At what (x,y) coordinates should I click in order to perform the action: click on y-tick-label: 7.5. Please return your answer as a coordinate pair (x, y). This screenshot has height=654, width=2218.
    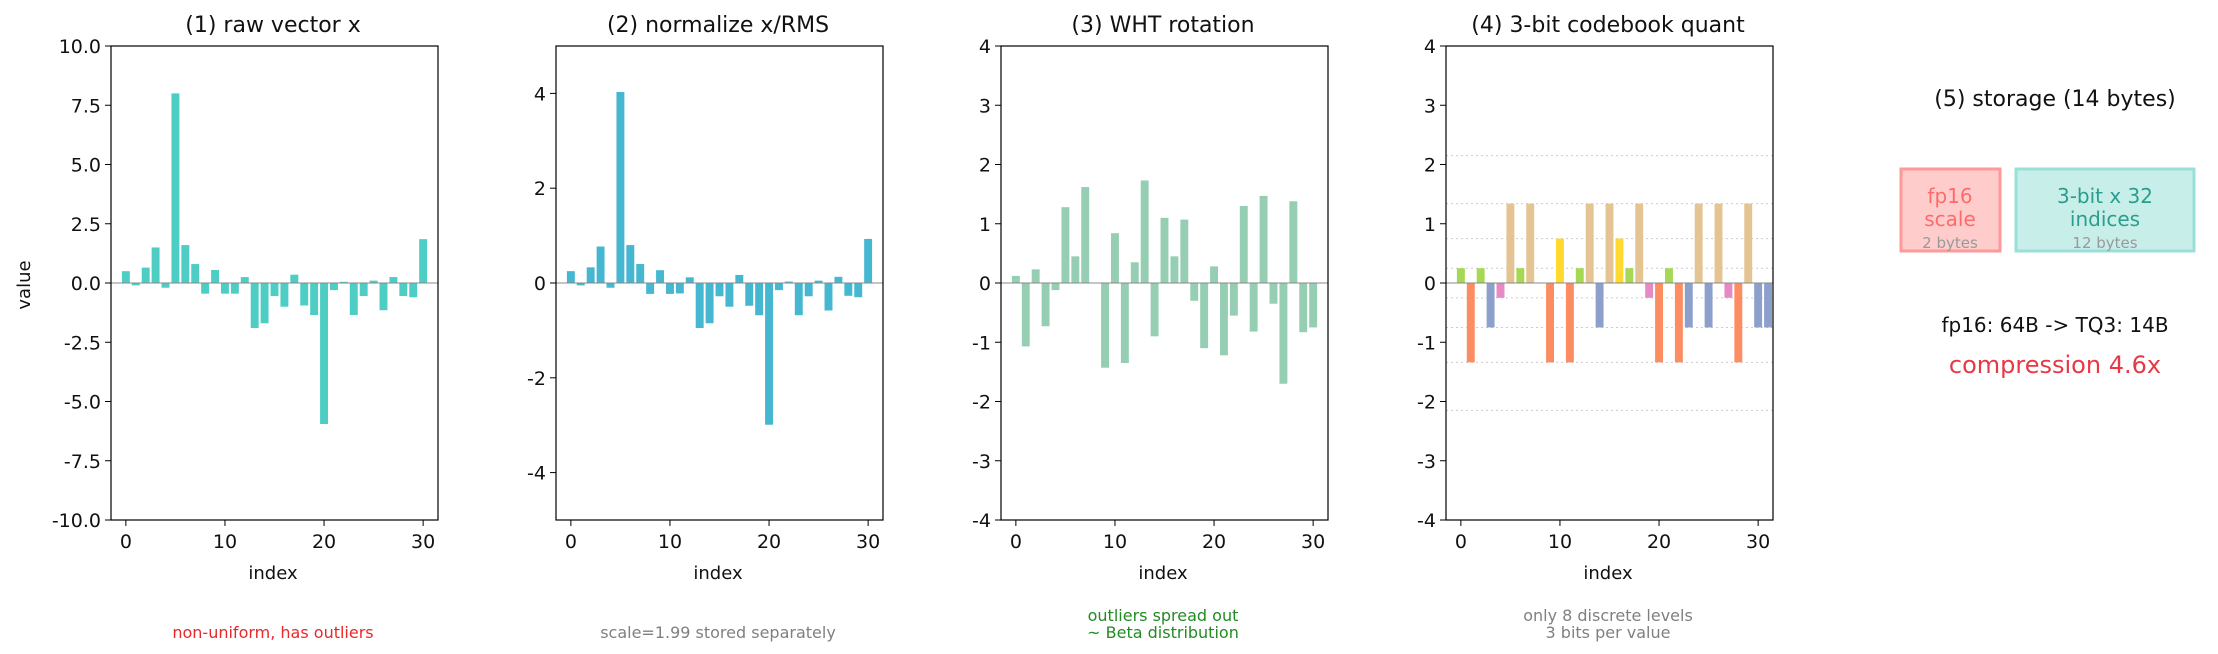
    Looking at the image, I should click on (86, 106).